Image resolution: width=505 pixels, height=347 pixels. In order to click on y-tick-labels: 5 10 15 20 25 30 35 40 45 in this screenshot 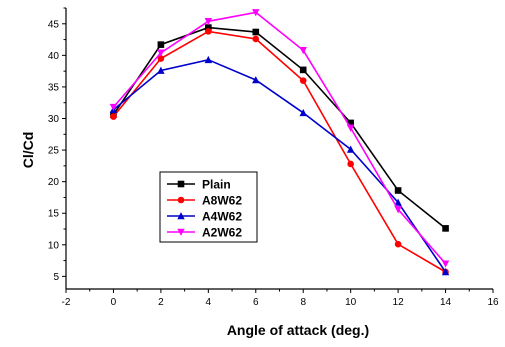, I will do `click(57, 145)`.